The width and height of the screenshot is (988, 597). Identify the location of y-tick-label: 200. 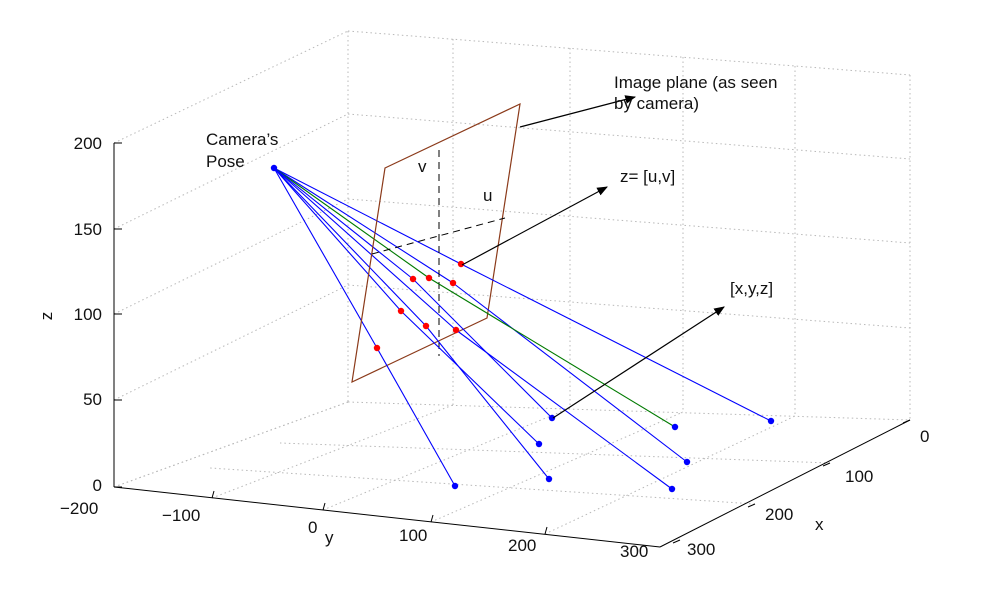
(522, 545).